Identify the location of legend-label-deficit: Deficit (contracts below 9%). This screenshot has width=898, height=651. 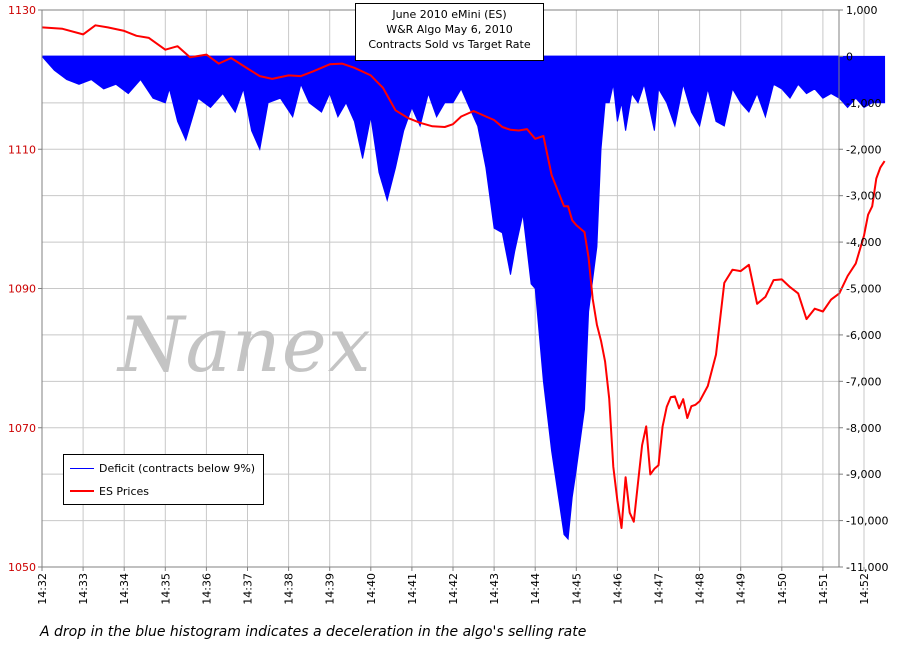
(177, 468).